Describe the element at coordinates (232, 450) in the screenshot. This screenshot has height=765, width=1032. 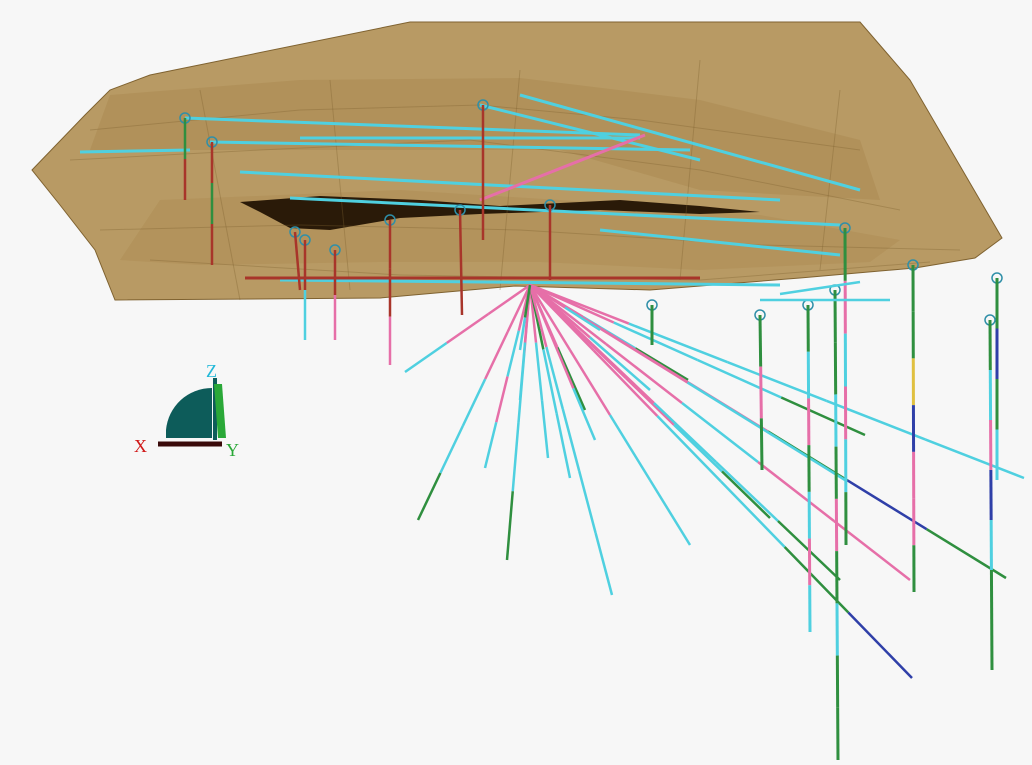
I see `axis-label-y: Y` at that location.